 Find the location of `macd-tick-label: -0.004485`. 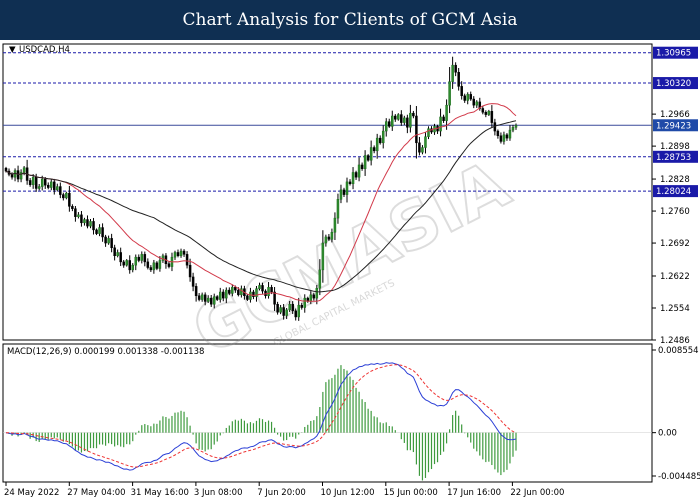

macd-tick-label: -0.004485 is located at coordinates (679, 477).